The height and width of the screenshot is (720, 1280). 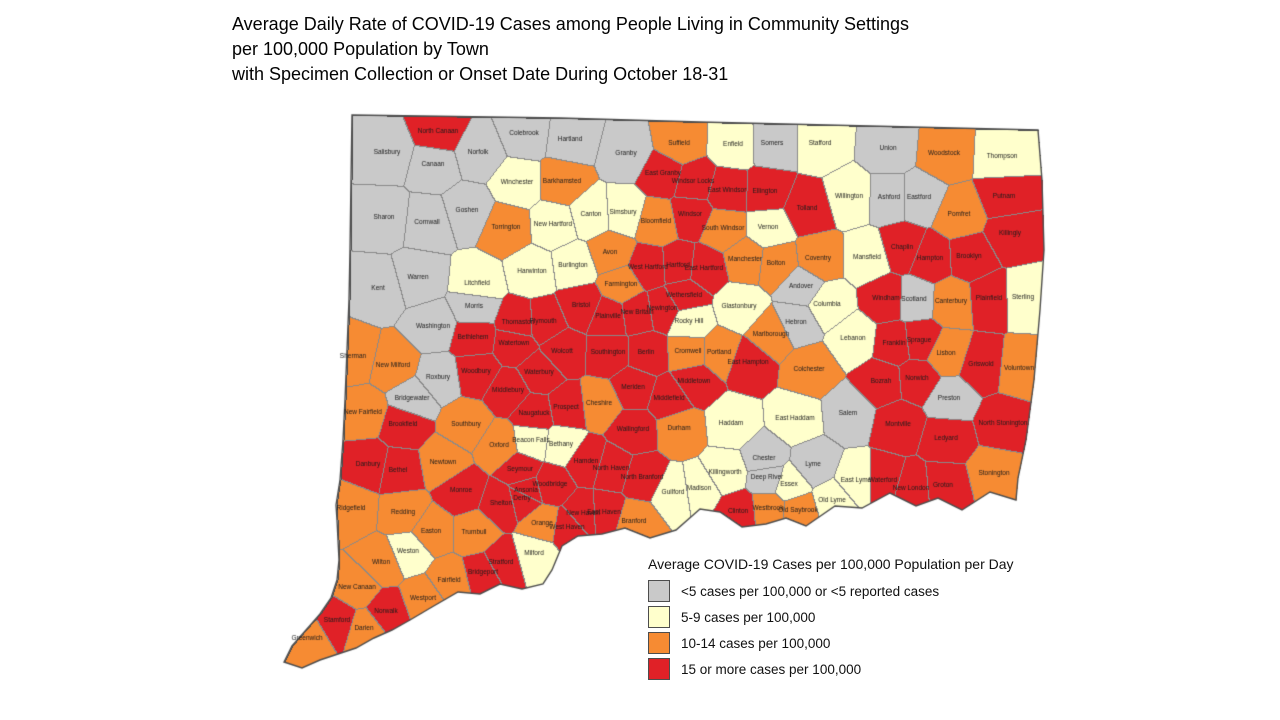 I want to click on legend-item: 15 or more cases per 100,000, so click(x=863, y=669).